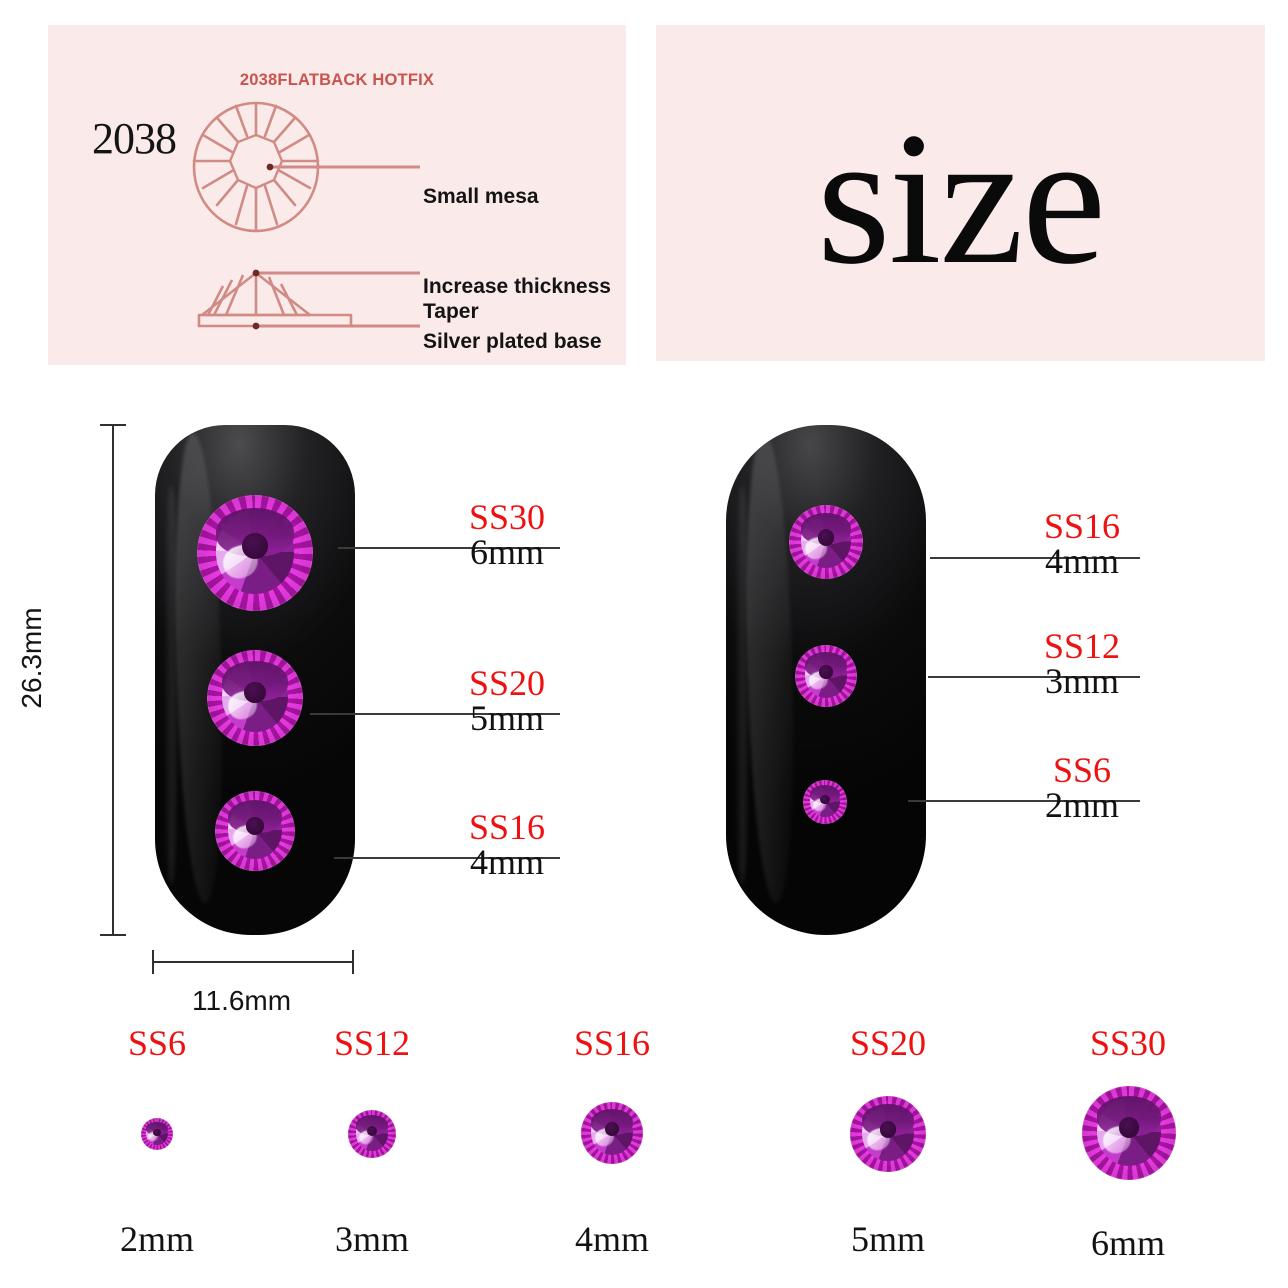 The width and height of the screenshot is (1288, 1288). Describe the element at coordinates (451, 311) in the screenshot. I see `label-taper: Taper` at that location.